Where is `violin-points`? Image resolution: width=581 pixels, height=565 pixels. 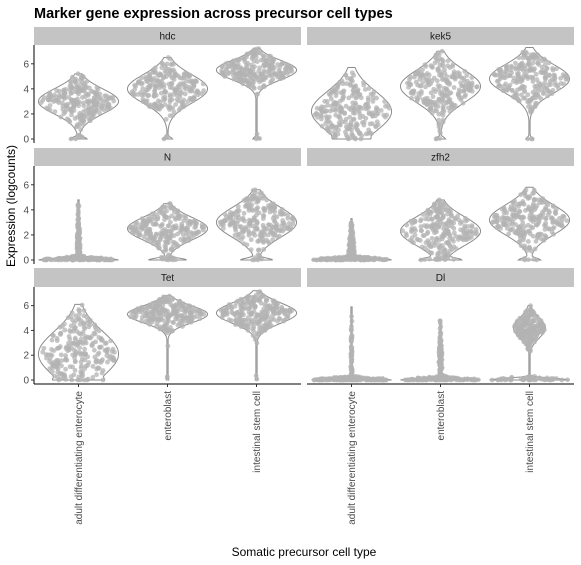 violin-points is located at coordinates (441, 350).